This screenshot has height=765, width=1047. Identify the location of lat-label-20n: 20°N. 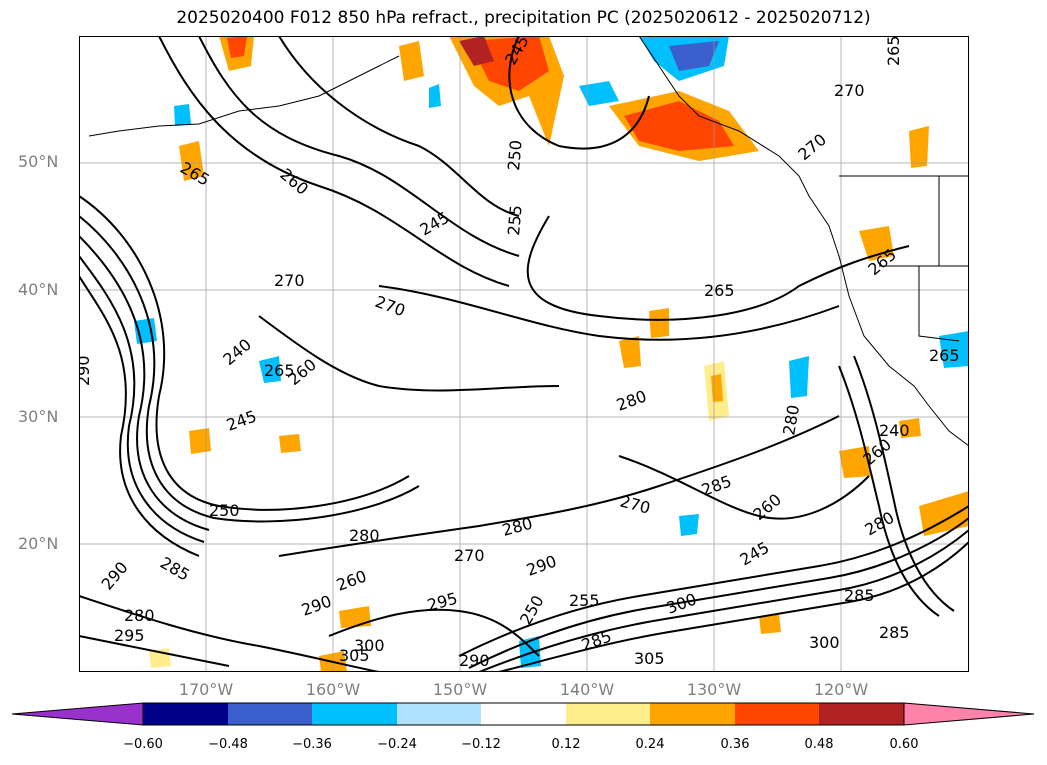
(38, 543).